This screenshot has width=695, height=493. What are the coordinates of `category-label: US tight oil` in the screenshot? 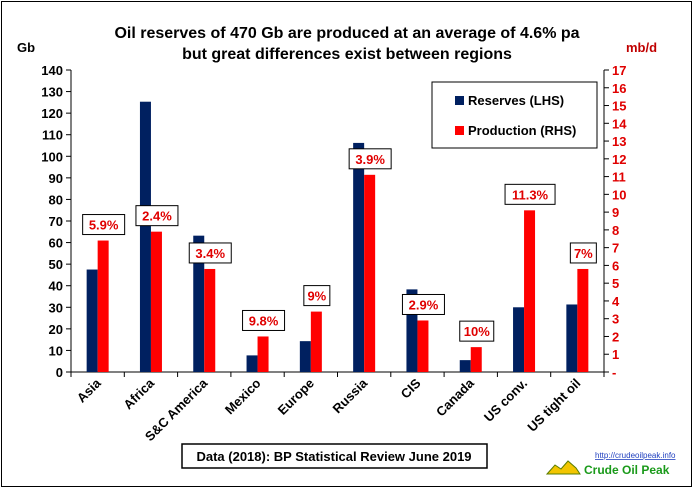 It's located at (553, 405).